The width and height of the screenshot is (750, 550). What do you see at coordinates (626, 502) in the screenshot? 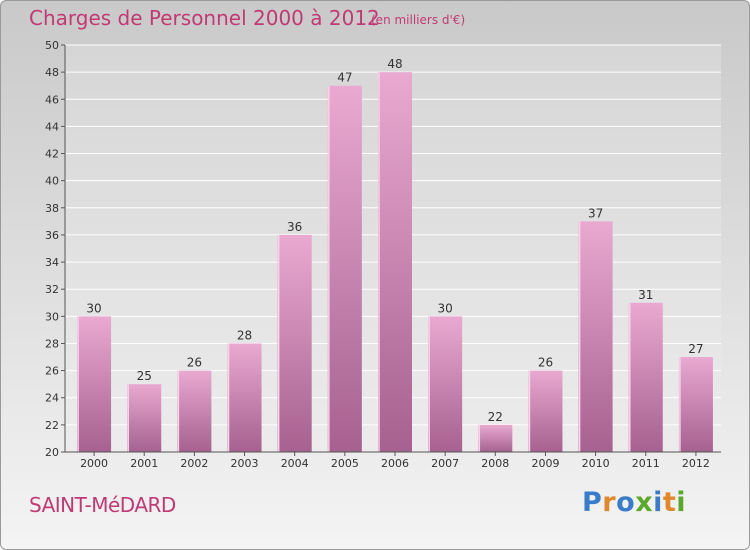
I see `logo-letter: o` at bounding box center [626, 502].